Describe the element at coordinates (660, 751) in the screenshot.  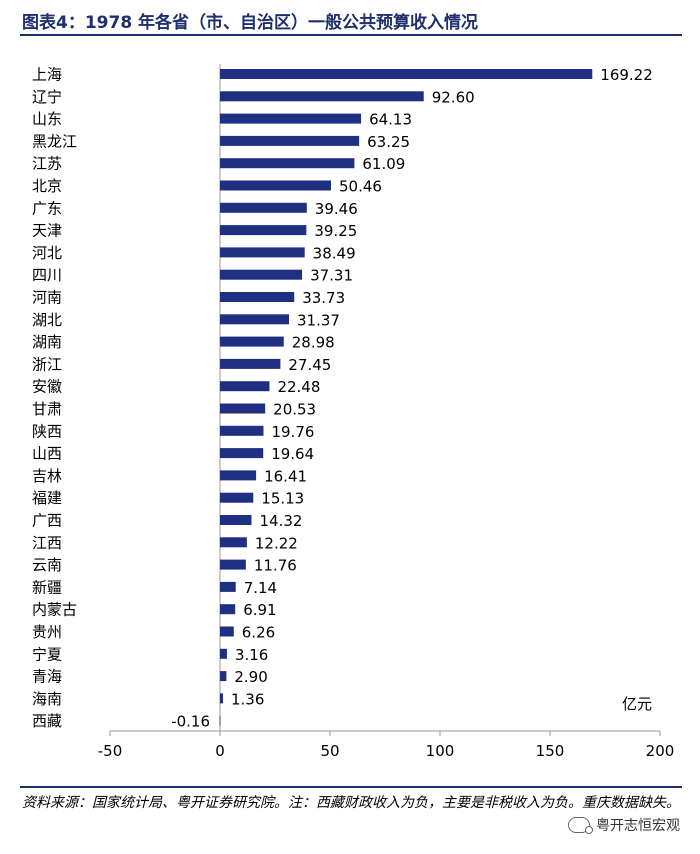
I see `x-tick-label: 200` at that location.